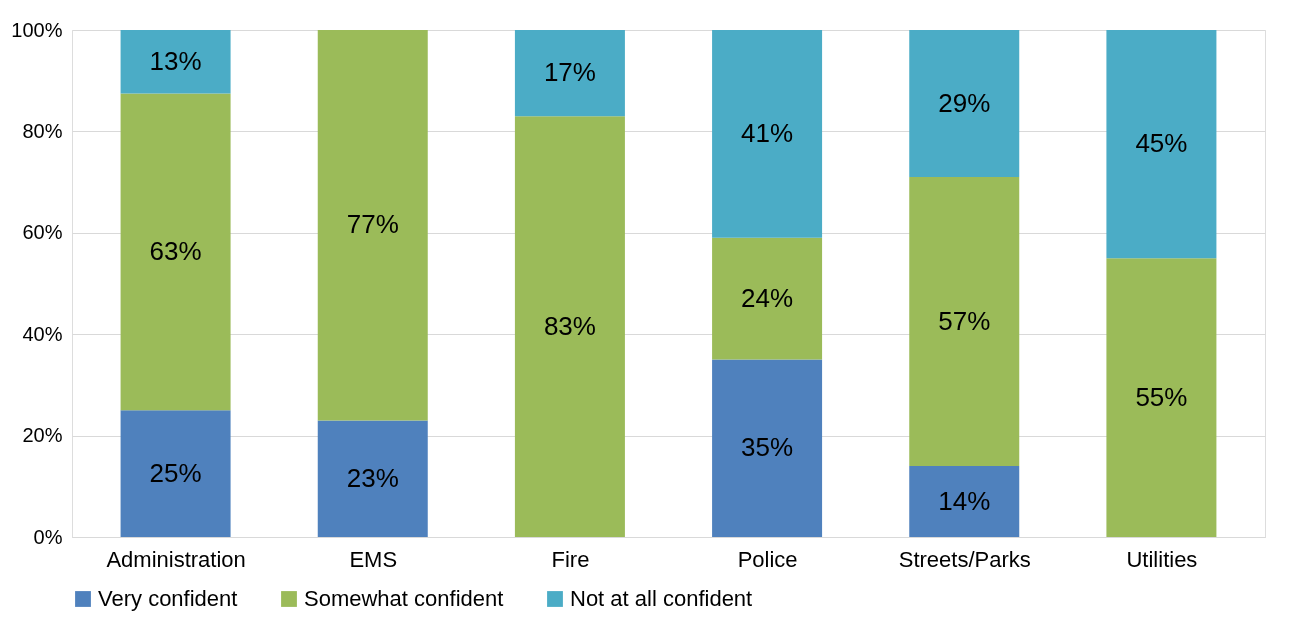  Describe the element at coordinates (168, 598) in the screenshot. I see `legend-label: Very confident` at that location.